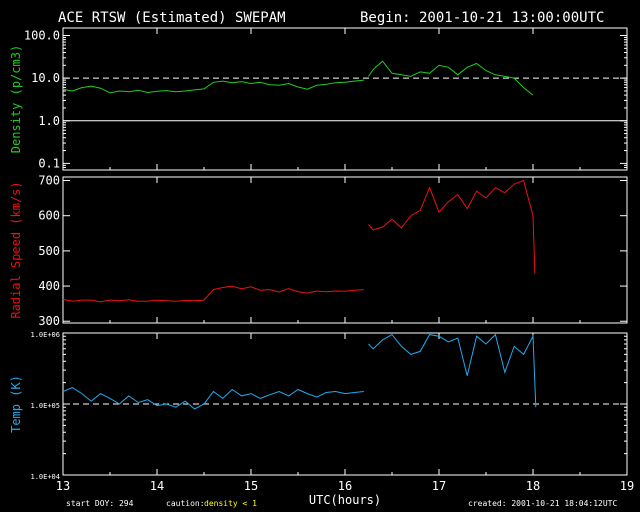 This screenshot has height=512, width=640. What do you see at coordinates (533, 486) in the screenshot?
I see `x-tick-label: 18` at bounding box center [533, 486].